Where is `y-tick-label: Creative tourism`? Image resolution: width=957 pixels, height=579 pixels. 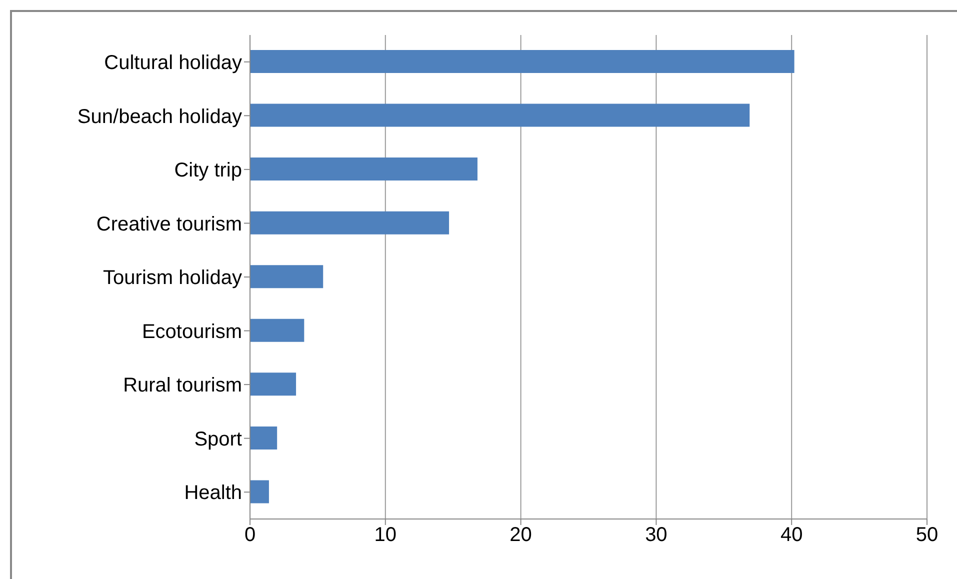
y-tick-label: Creative tourism is located at coordinates (169, 224).